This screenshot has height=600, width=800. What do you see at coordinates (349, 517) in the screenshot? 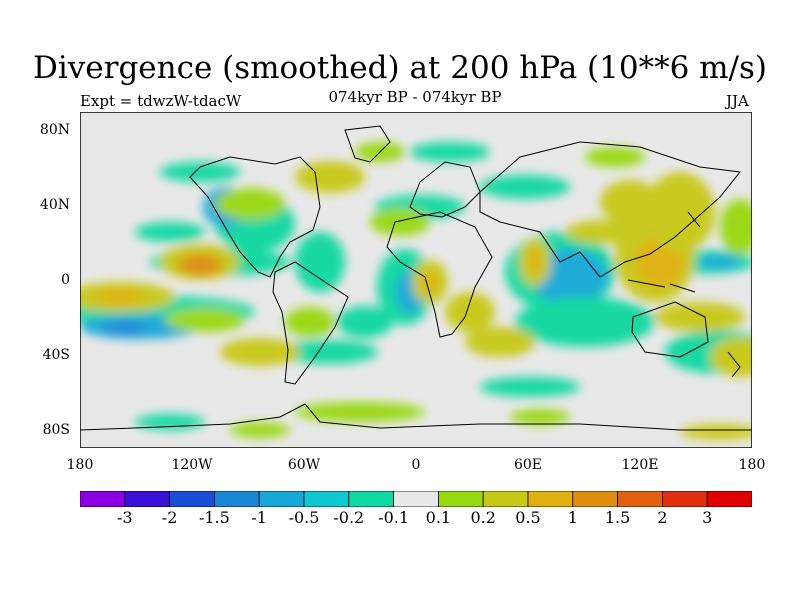
I see `colorbar-tick-label: -0.2` at bounding box center [349, 517].